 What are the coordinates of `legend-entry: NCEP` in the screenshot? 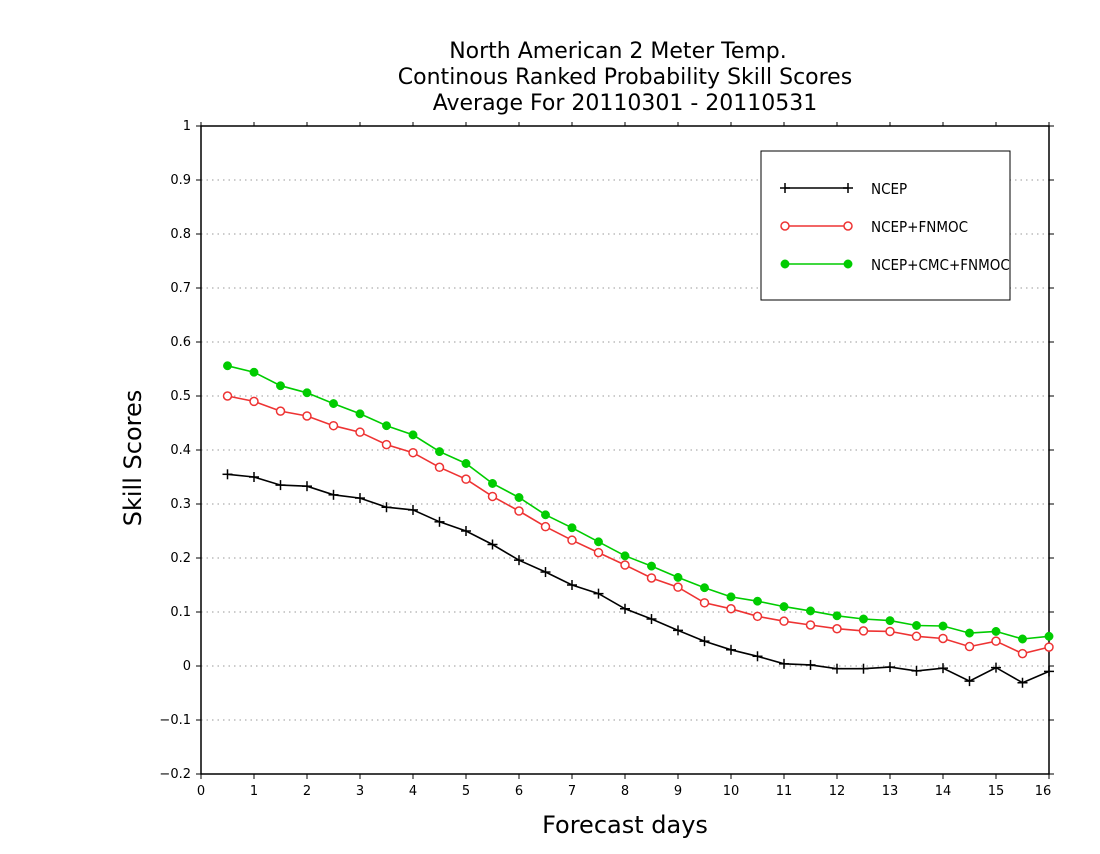 It's located at (843, 189).